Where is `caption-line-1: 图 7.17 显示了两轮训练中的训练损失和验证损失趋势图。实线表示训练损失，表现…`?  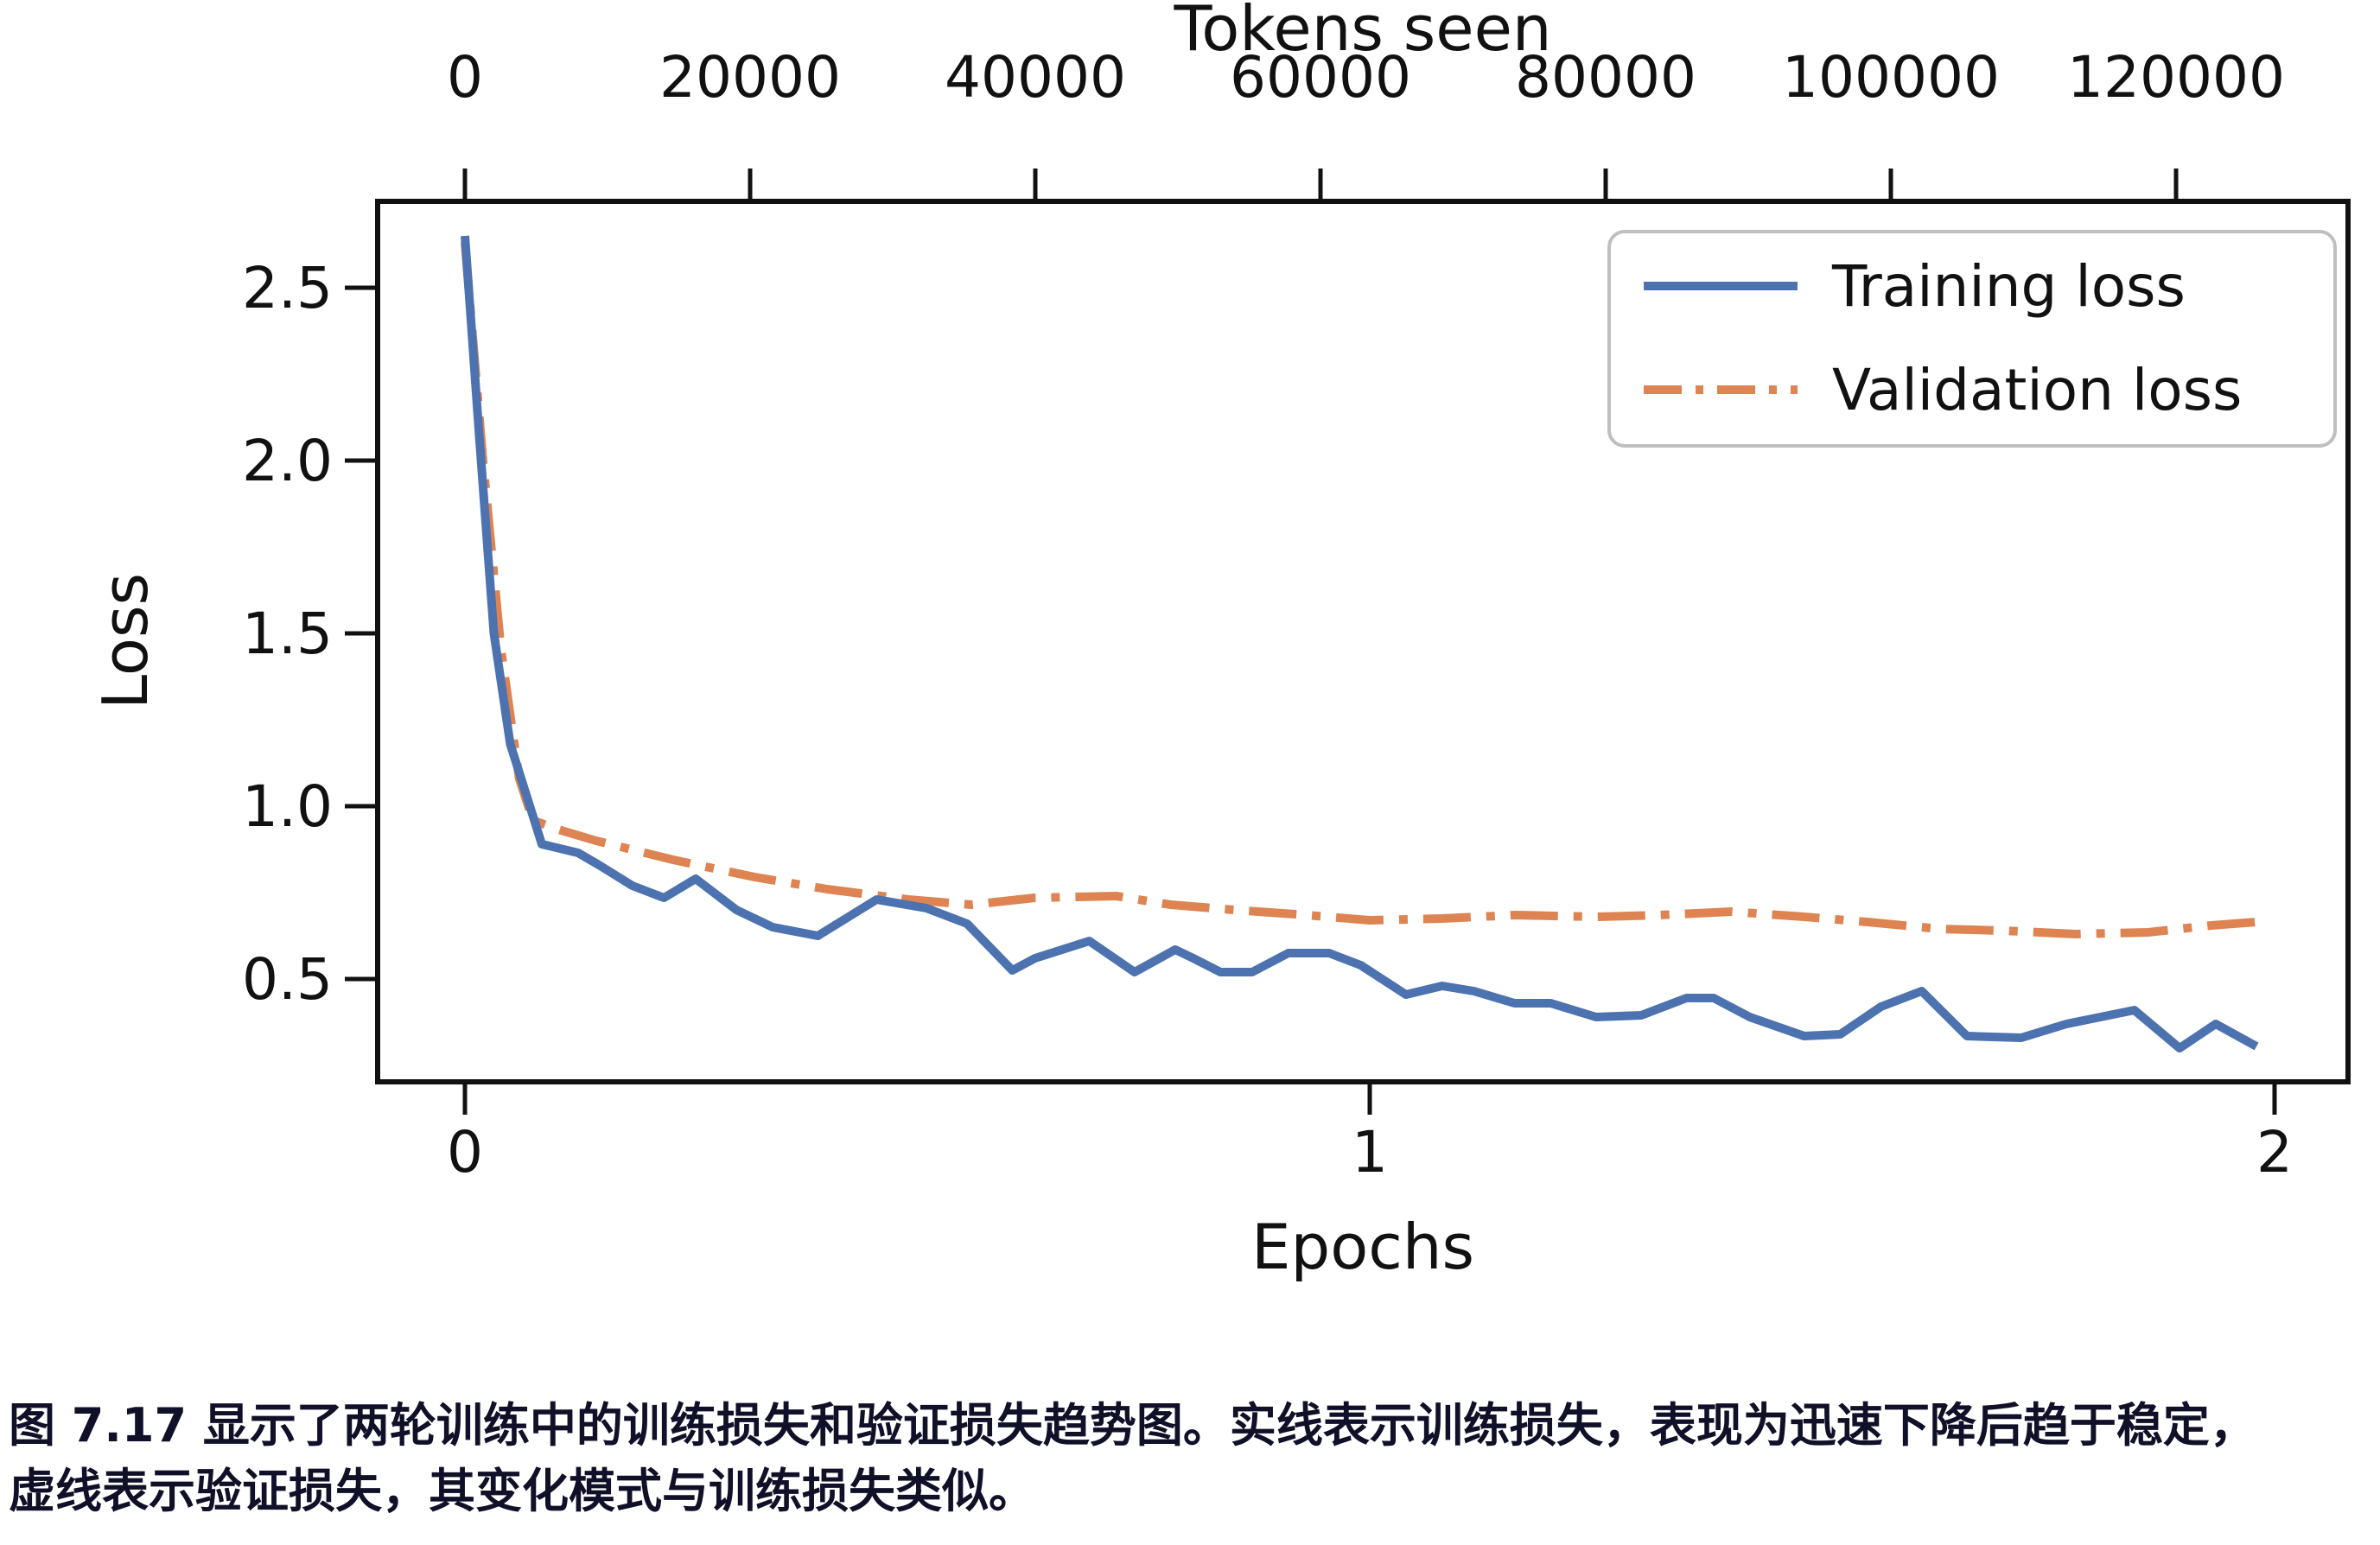 caption-line-1: 图 7.17 显示了两轮训练中的训练损失和验证损失趋势图。实线表示训练损失，表现… is located at coordinates (1193, 1426).